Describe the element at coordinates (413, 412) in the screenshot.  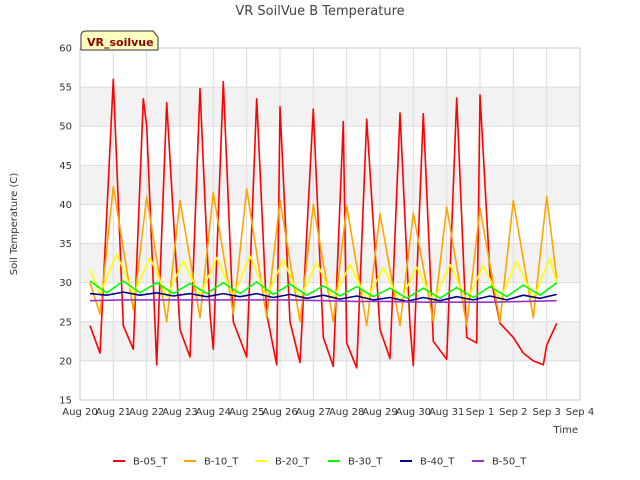
I see `x-tick-label: Aug 30` at that location.